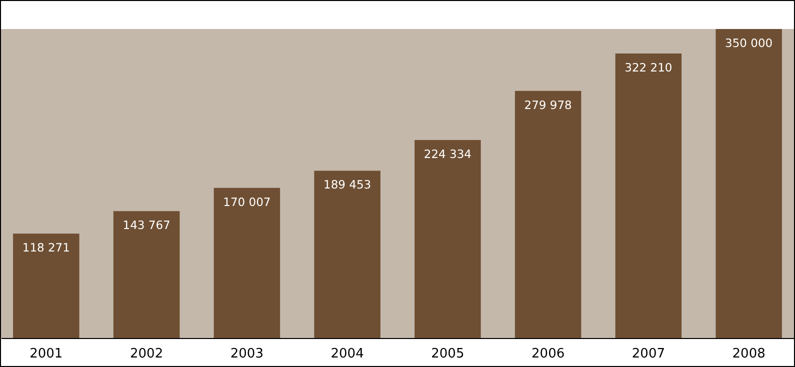 This screenshot has width=795, height=367. I want to click on data-label: 279 978, so click(548, 105).